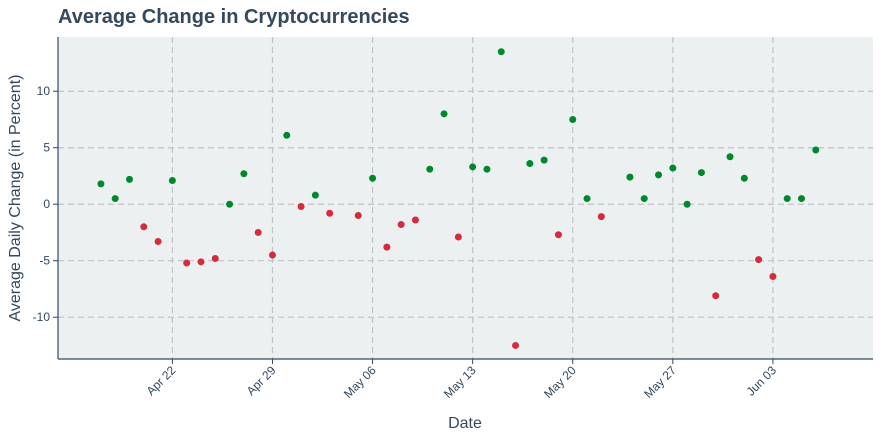  What do you see at coordinates (161, 380) in the screenshot?
I see `x-tick-label: Apr 22` at bounding box center [161, 380].